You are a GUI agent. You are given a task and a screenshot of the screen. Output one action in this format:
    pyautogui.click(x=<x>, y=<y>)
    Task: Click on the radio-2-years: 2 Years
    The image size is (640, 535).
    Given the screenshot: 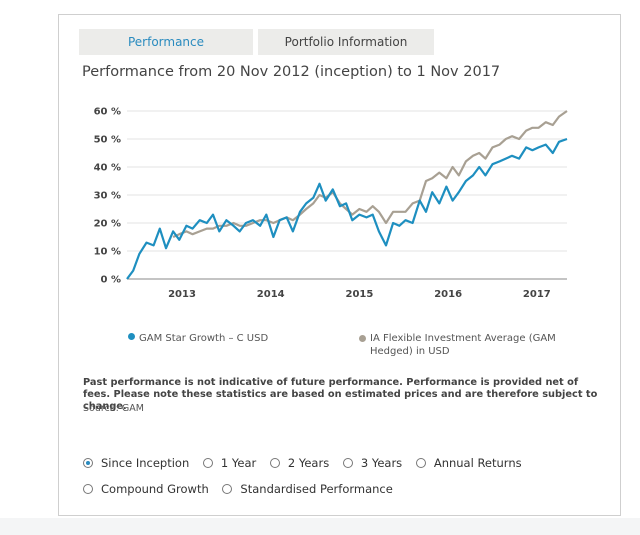 What is the action you would take?
    pyautogui.click(x=299, y=463)
    